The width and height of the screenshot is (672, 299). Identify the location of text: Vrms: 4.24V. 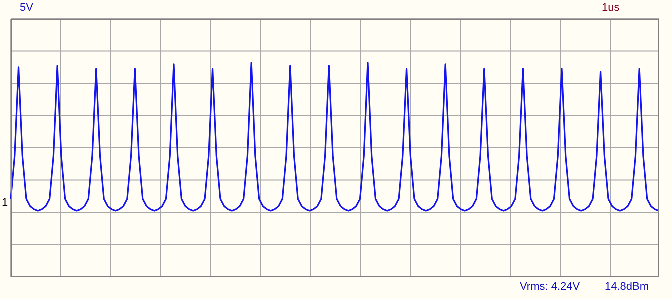
(550, 287).